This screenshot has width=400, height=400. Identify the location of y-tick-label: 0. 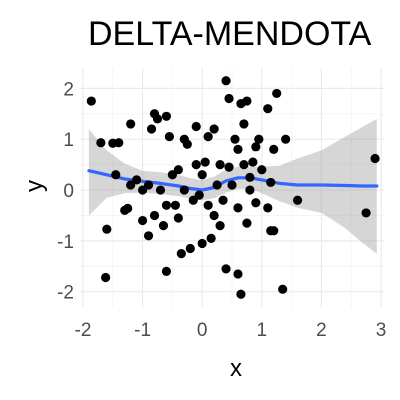
(68, 191).